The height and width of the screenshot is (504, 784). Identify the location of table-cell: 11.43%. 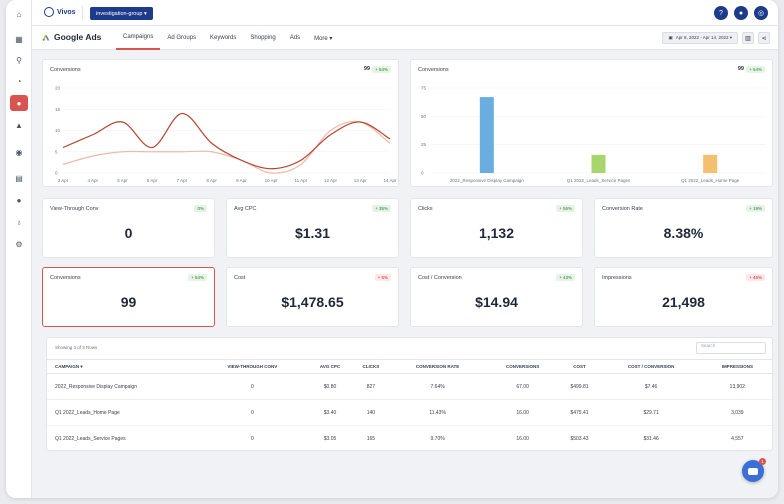
(437, 412).